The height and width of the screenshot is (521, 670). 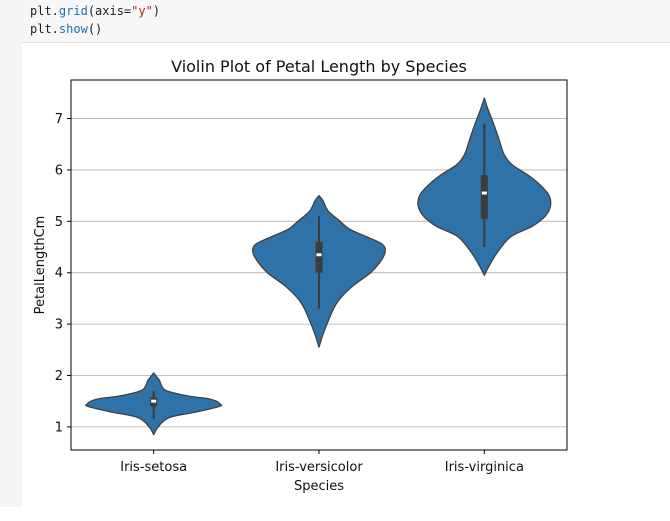 I want to click on y-tick-label: 4, so click(x=59, y=273).